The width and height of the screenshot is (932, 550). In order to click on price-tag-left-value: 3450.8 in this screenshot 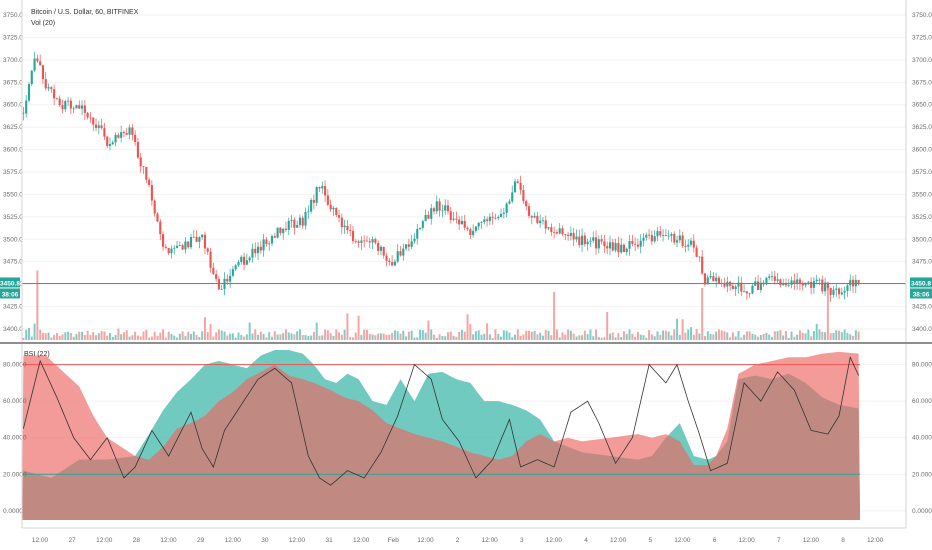, I will do `click(10, 283)`.